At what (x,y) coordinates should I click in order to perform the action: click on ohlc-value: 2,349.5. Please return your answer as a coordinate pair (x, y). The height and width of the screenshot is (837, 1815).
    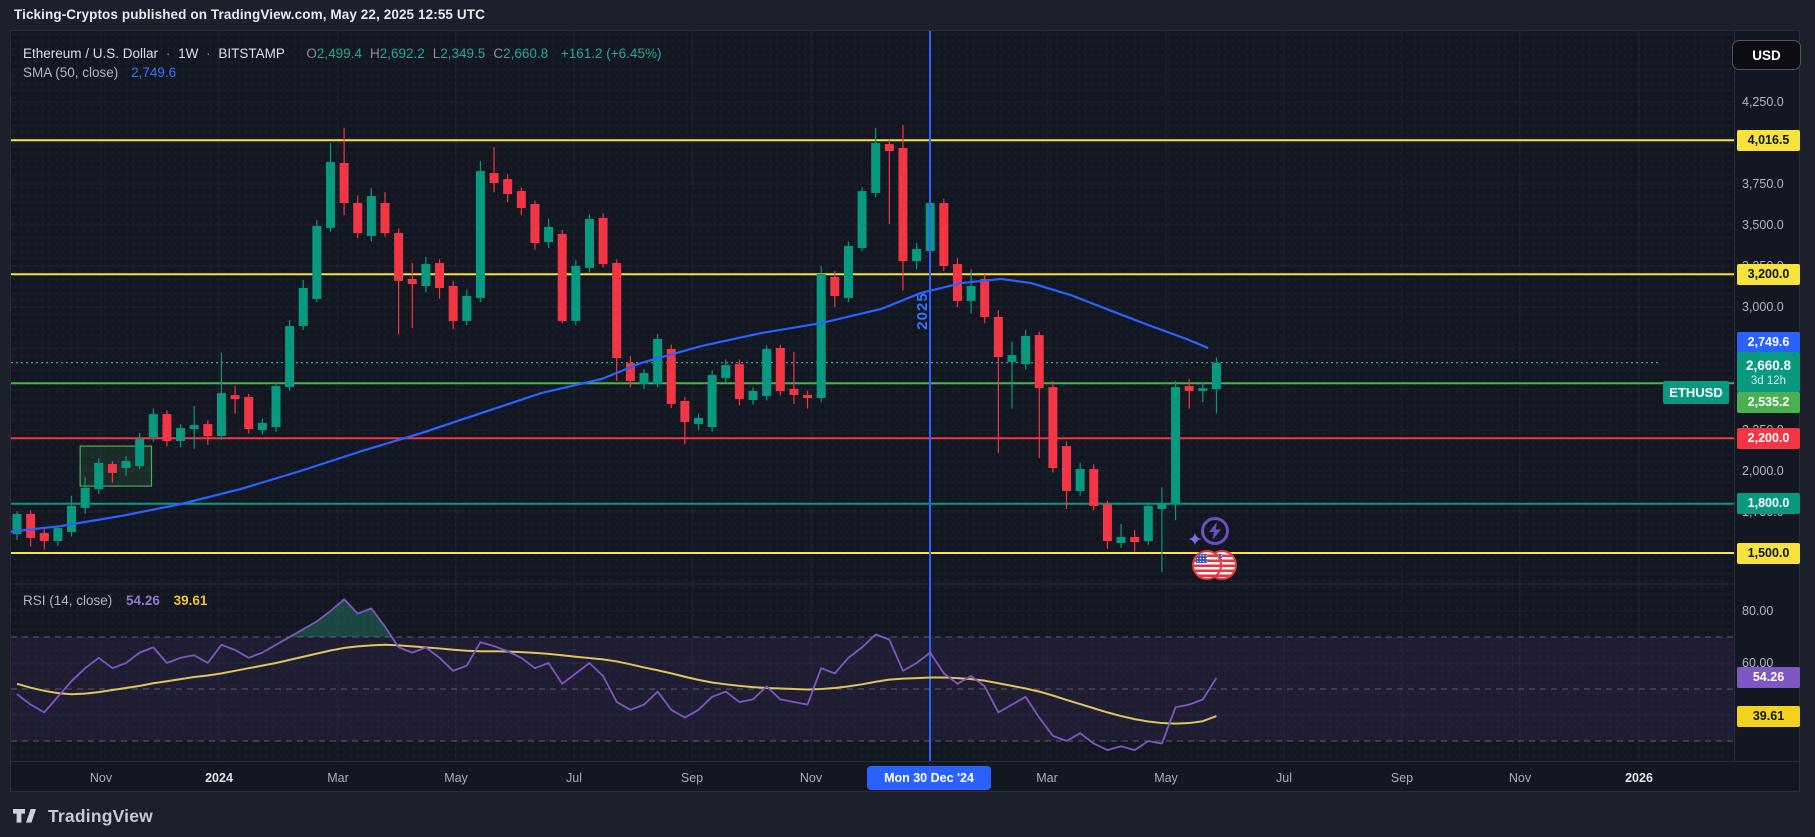
    Looking at the image, I should click on (463, 53).